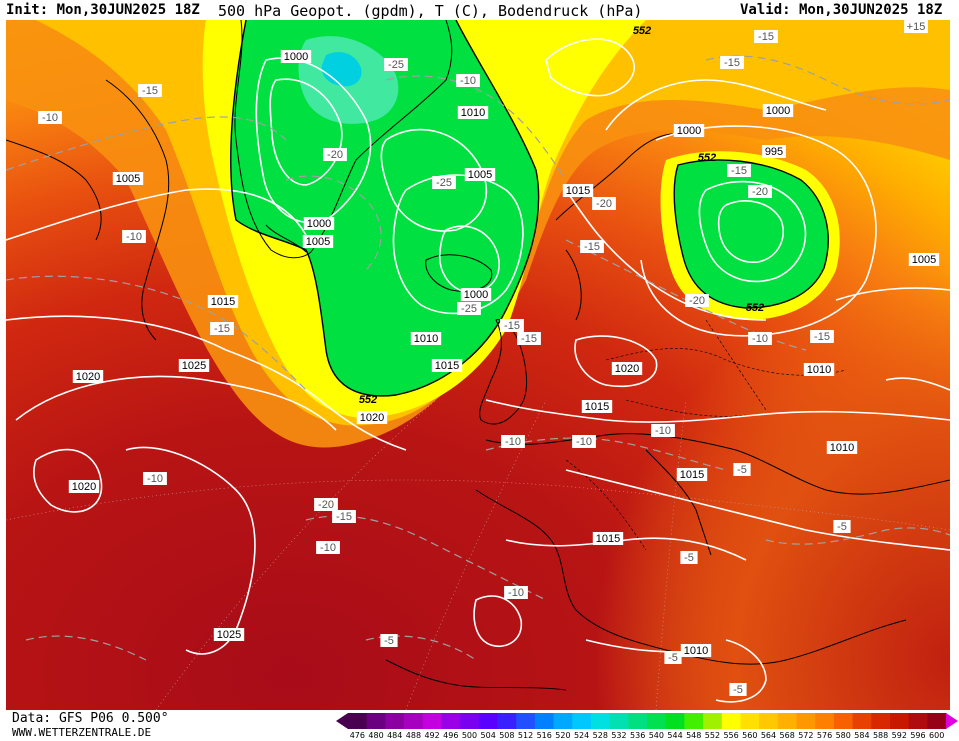 Image resolution: width=959 pixels, height=741 pixels. Describe the element at coordinates (768, 735) in the screenshot. I see `colorbar-tick-label: 564` at that location.